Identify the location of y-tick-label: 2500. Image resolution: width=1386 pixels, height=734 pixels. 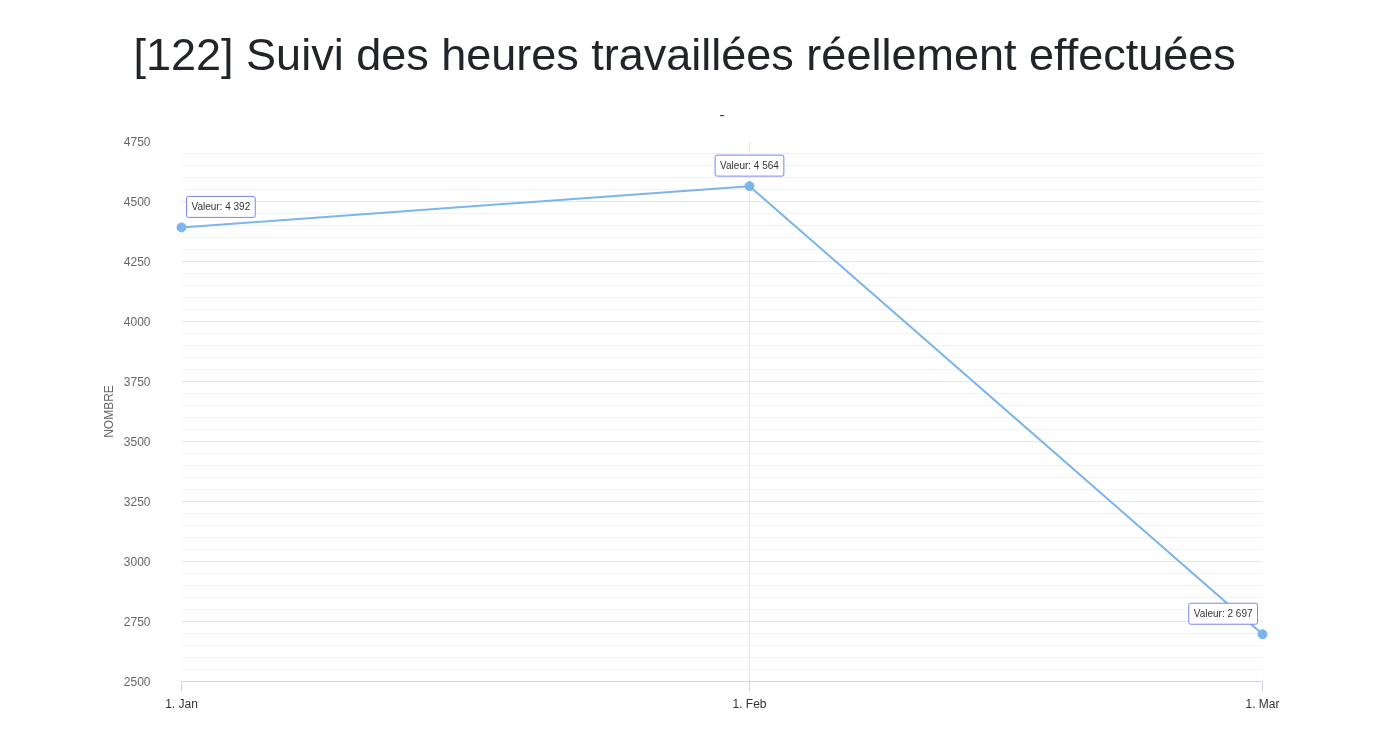
(137, 682).